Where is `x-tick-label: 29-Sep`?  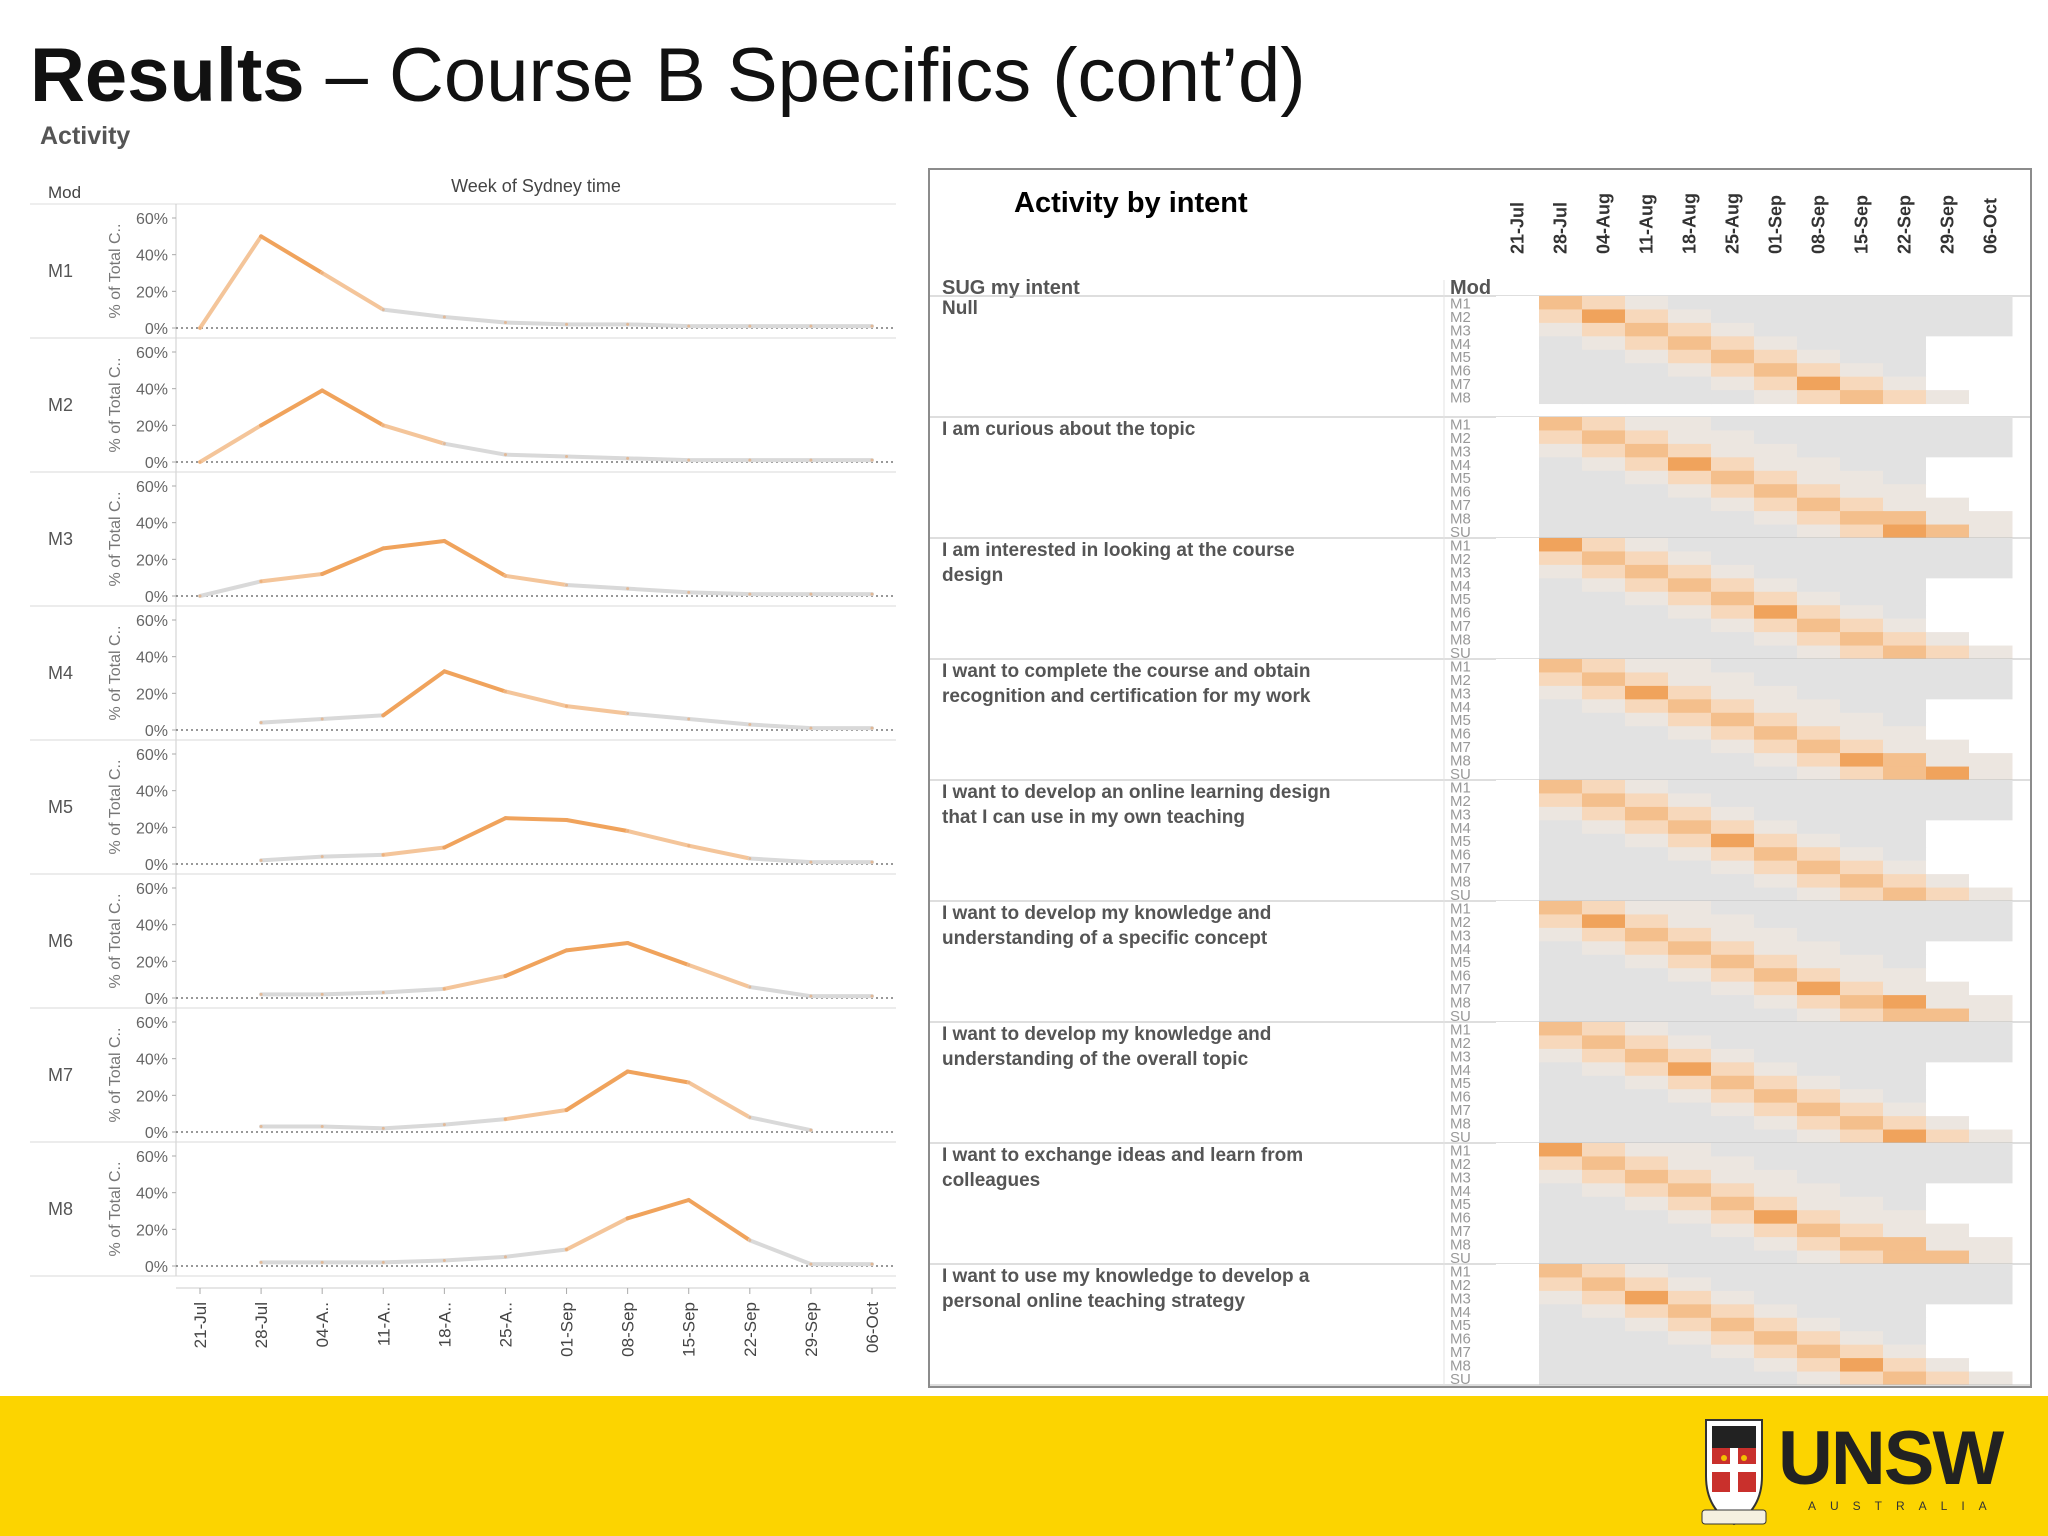 x-tick-label: 29-Sep is located at coordinates (811, 1329).